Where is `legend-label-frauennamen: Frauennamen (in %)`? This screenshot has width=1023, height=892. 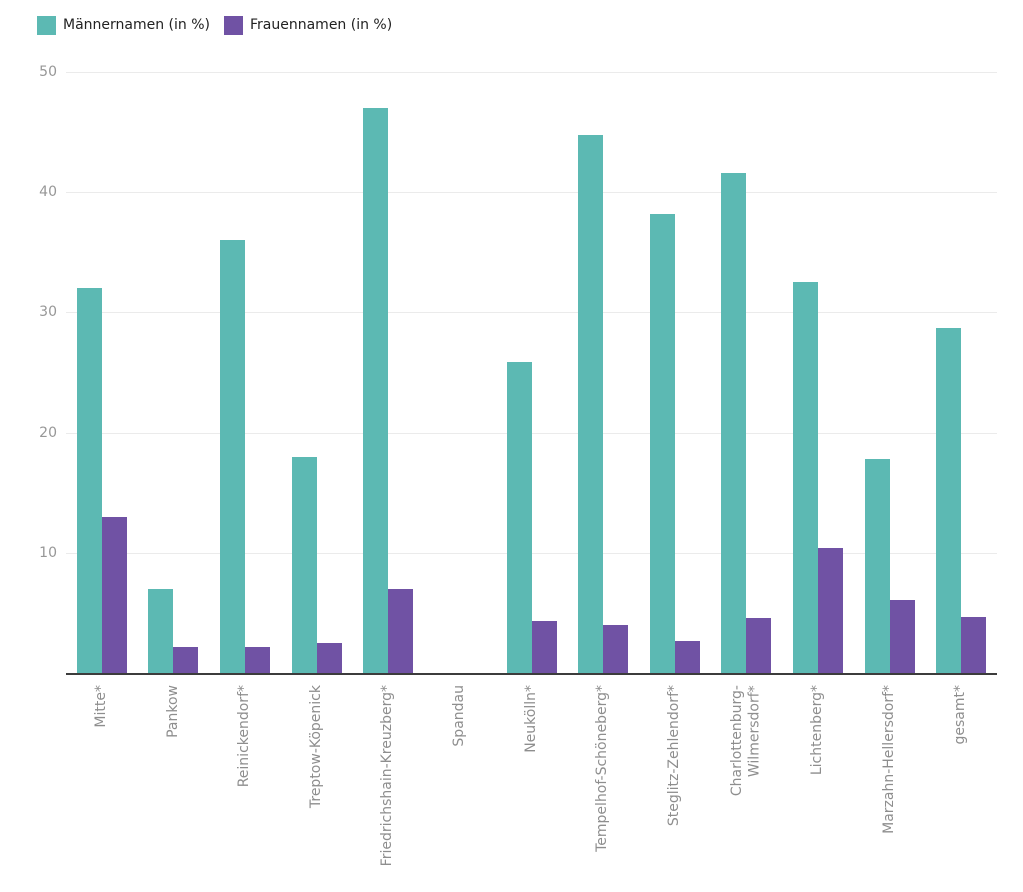 legend-label-frauennamen: Frauennamen (in %) is located at coordinates (321, 25).